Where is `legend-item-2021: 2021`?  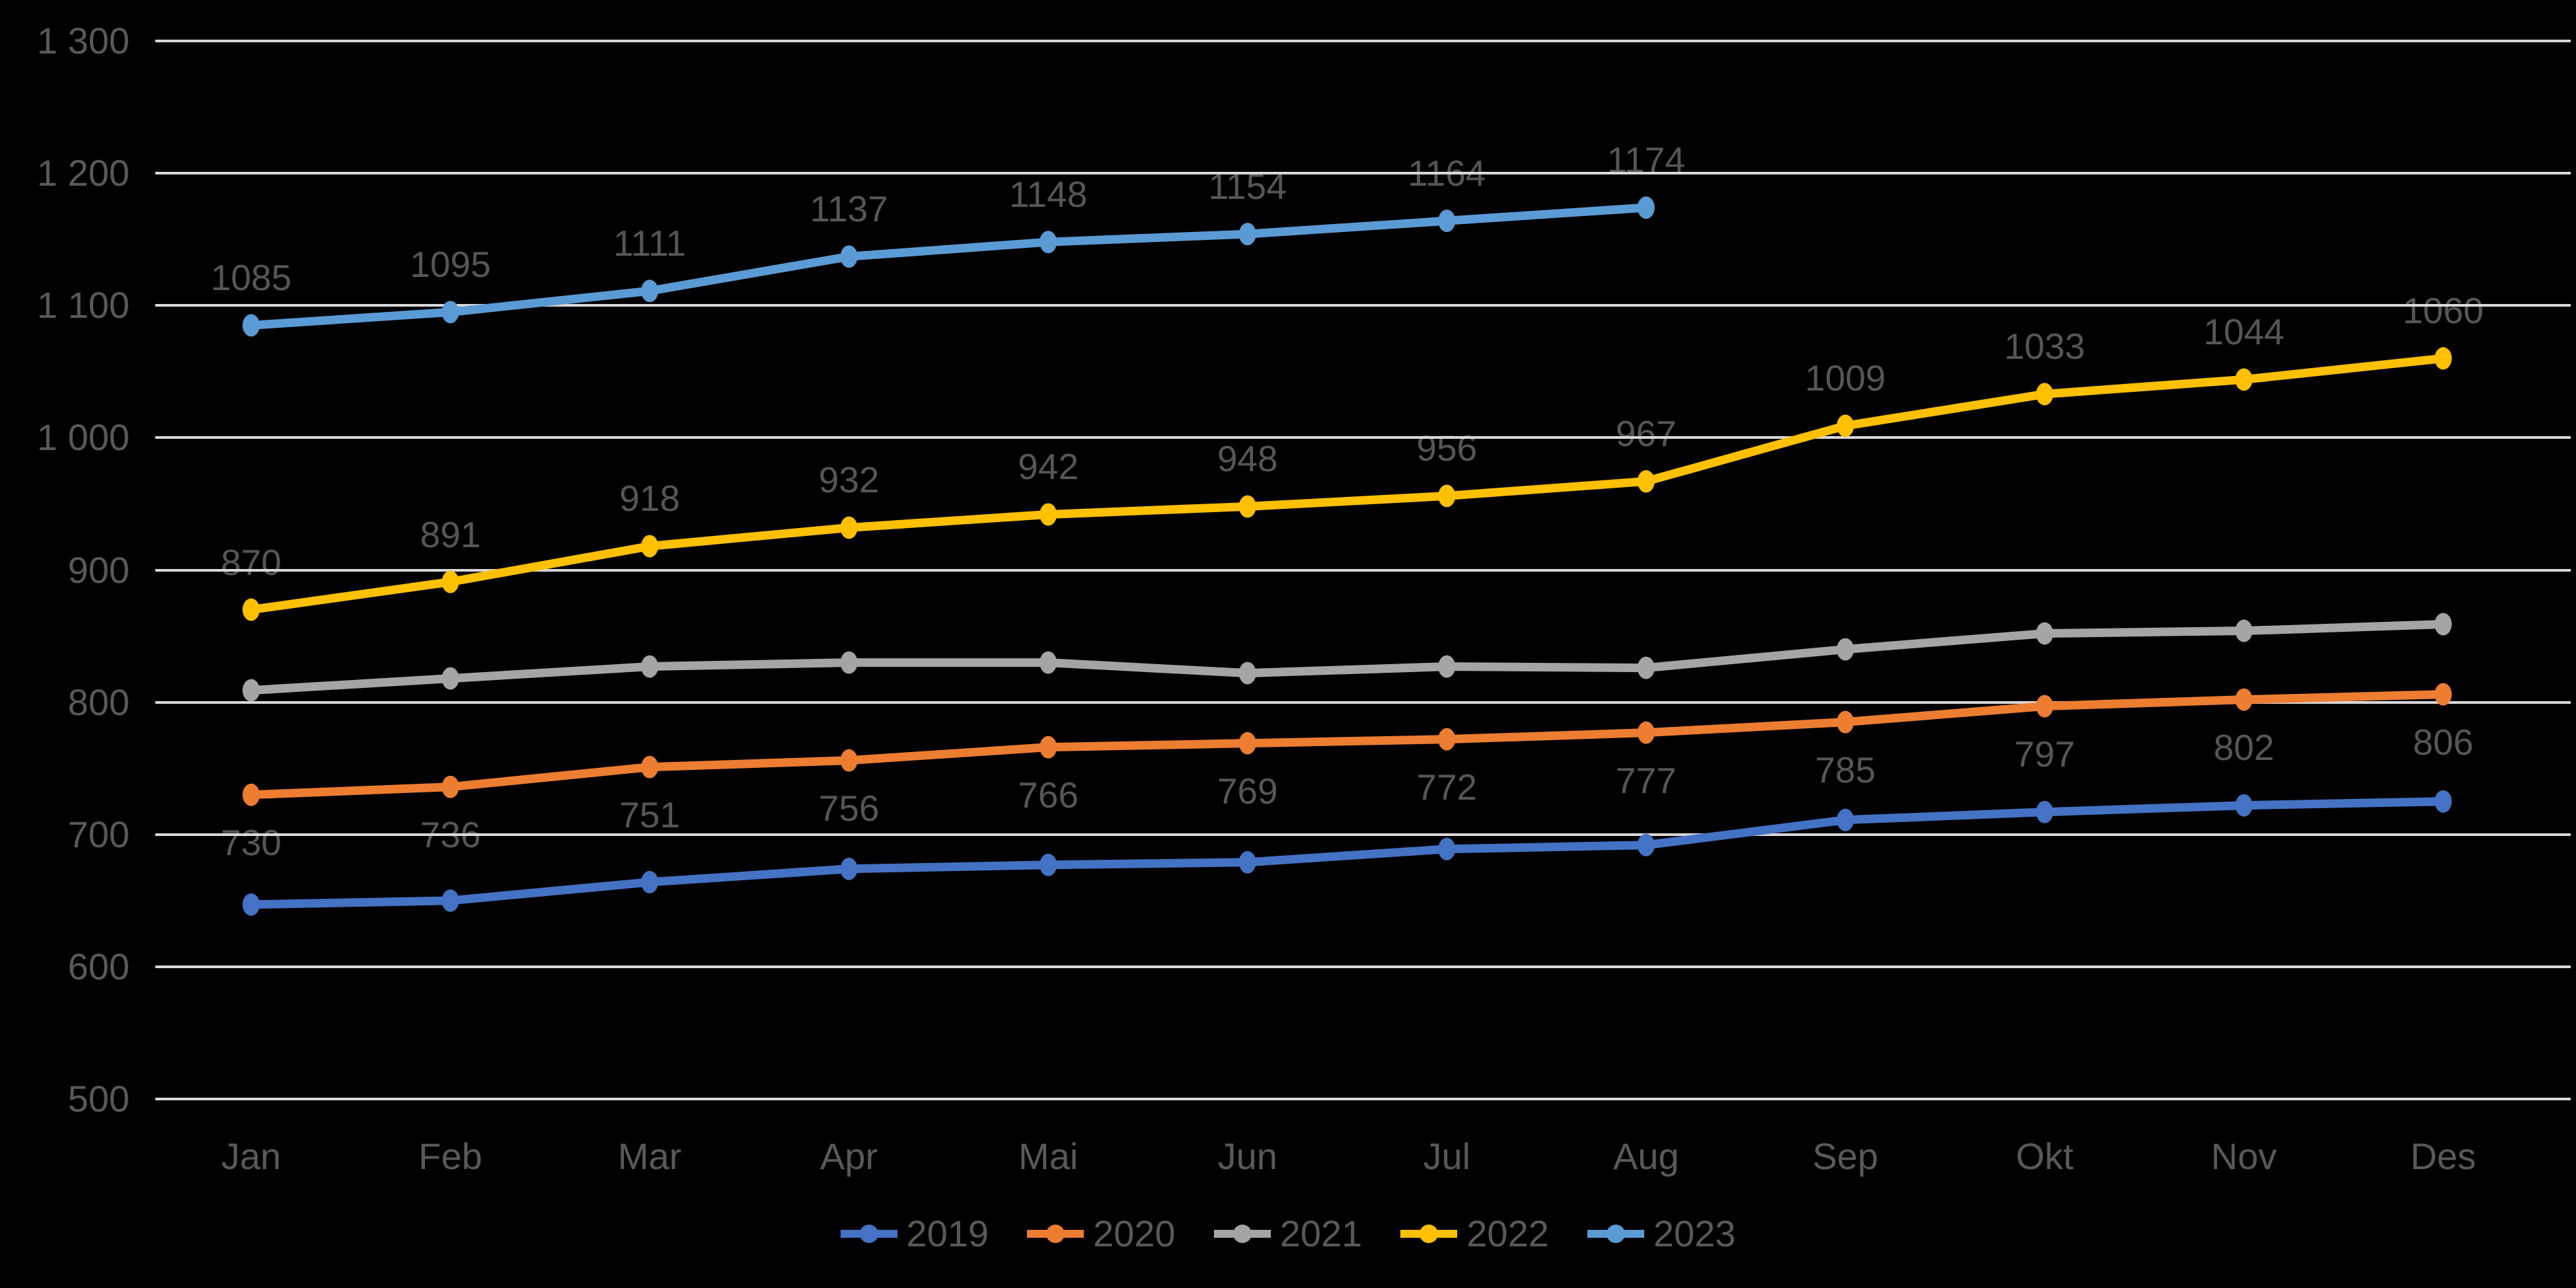
legend-item-2021: 2021 is located at coordinates (1288, 1234).